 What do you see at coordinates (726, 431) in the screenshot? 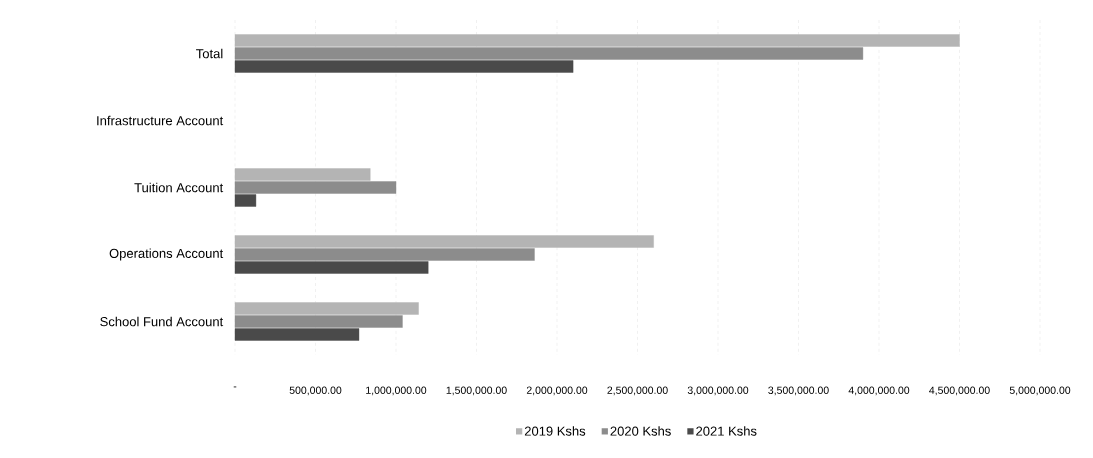
I see `legend-label: 2021 Kshs` at bounding box center [726, 431].